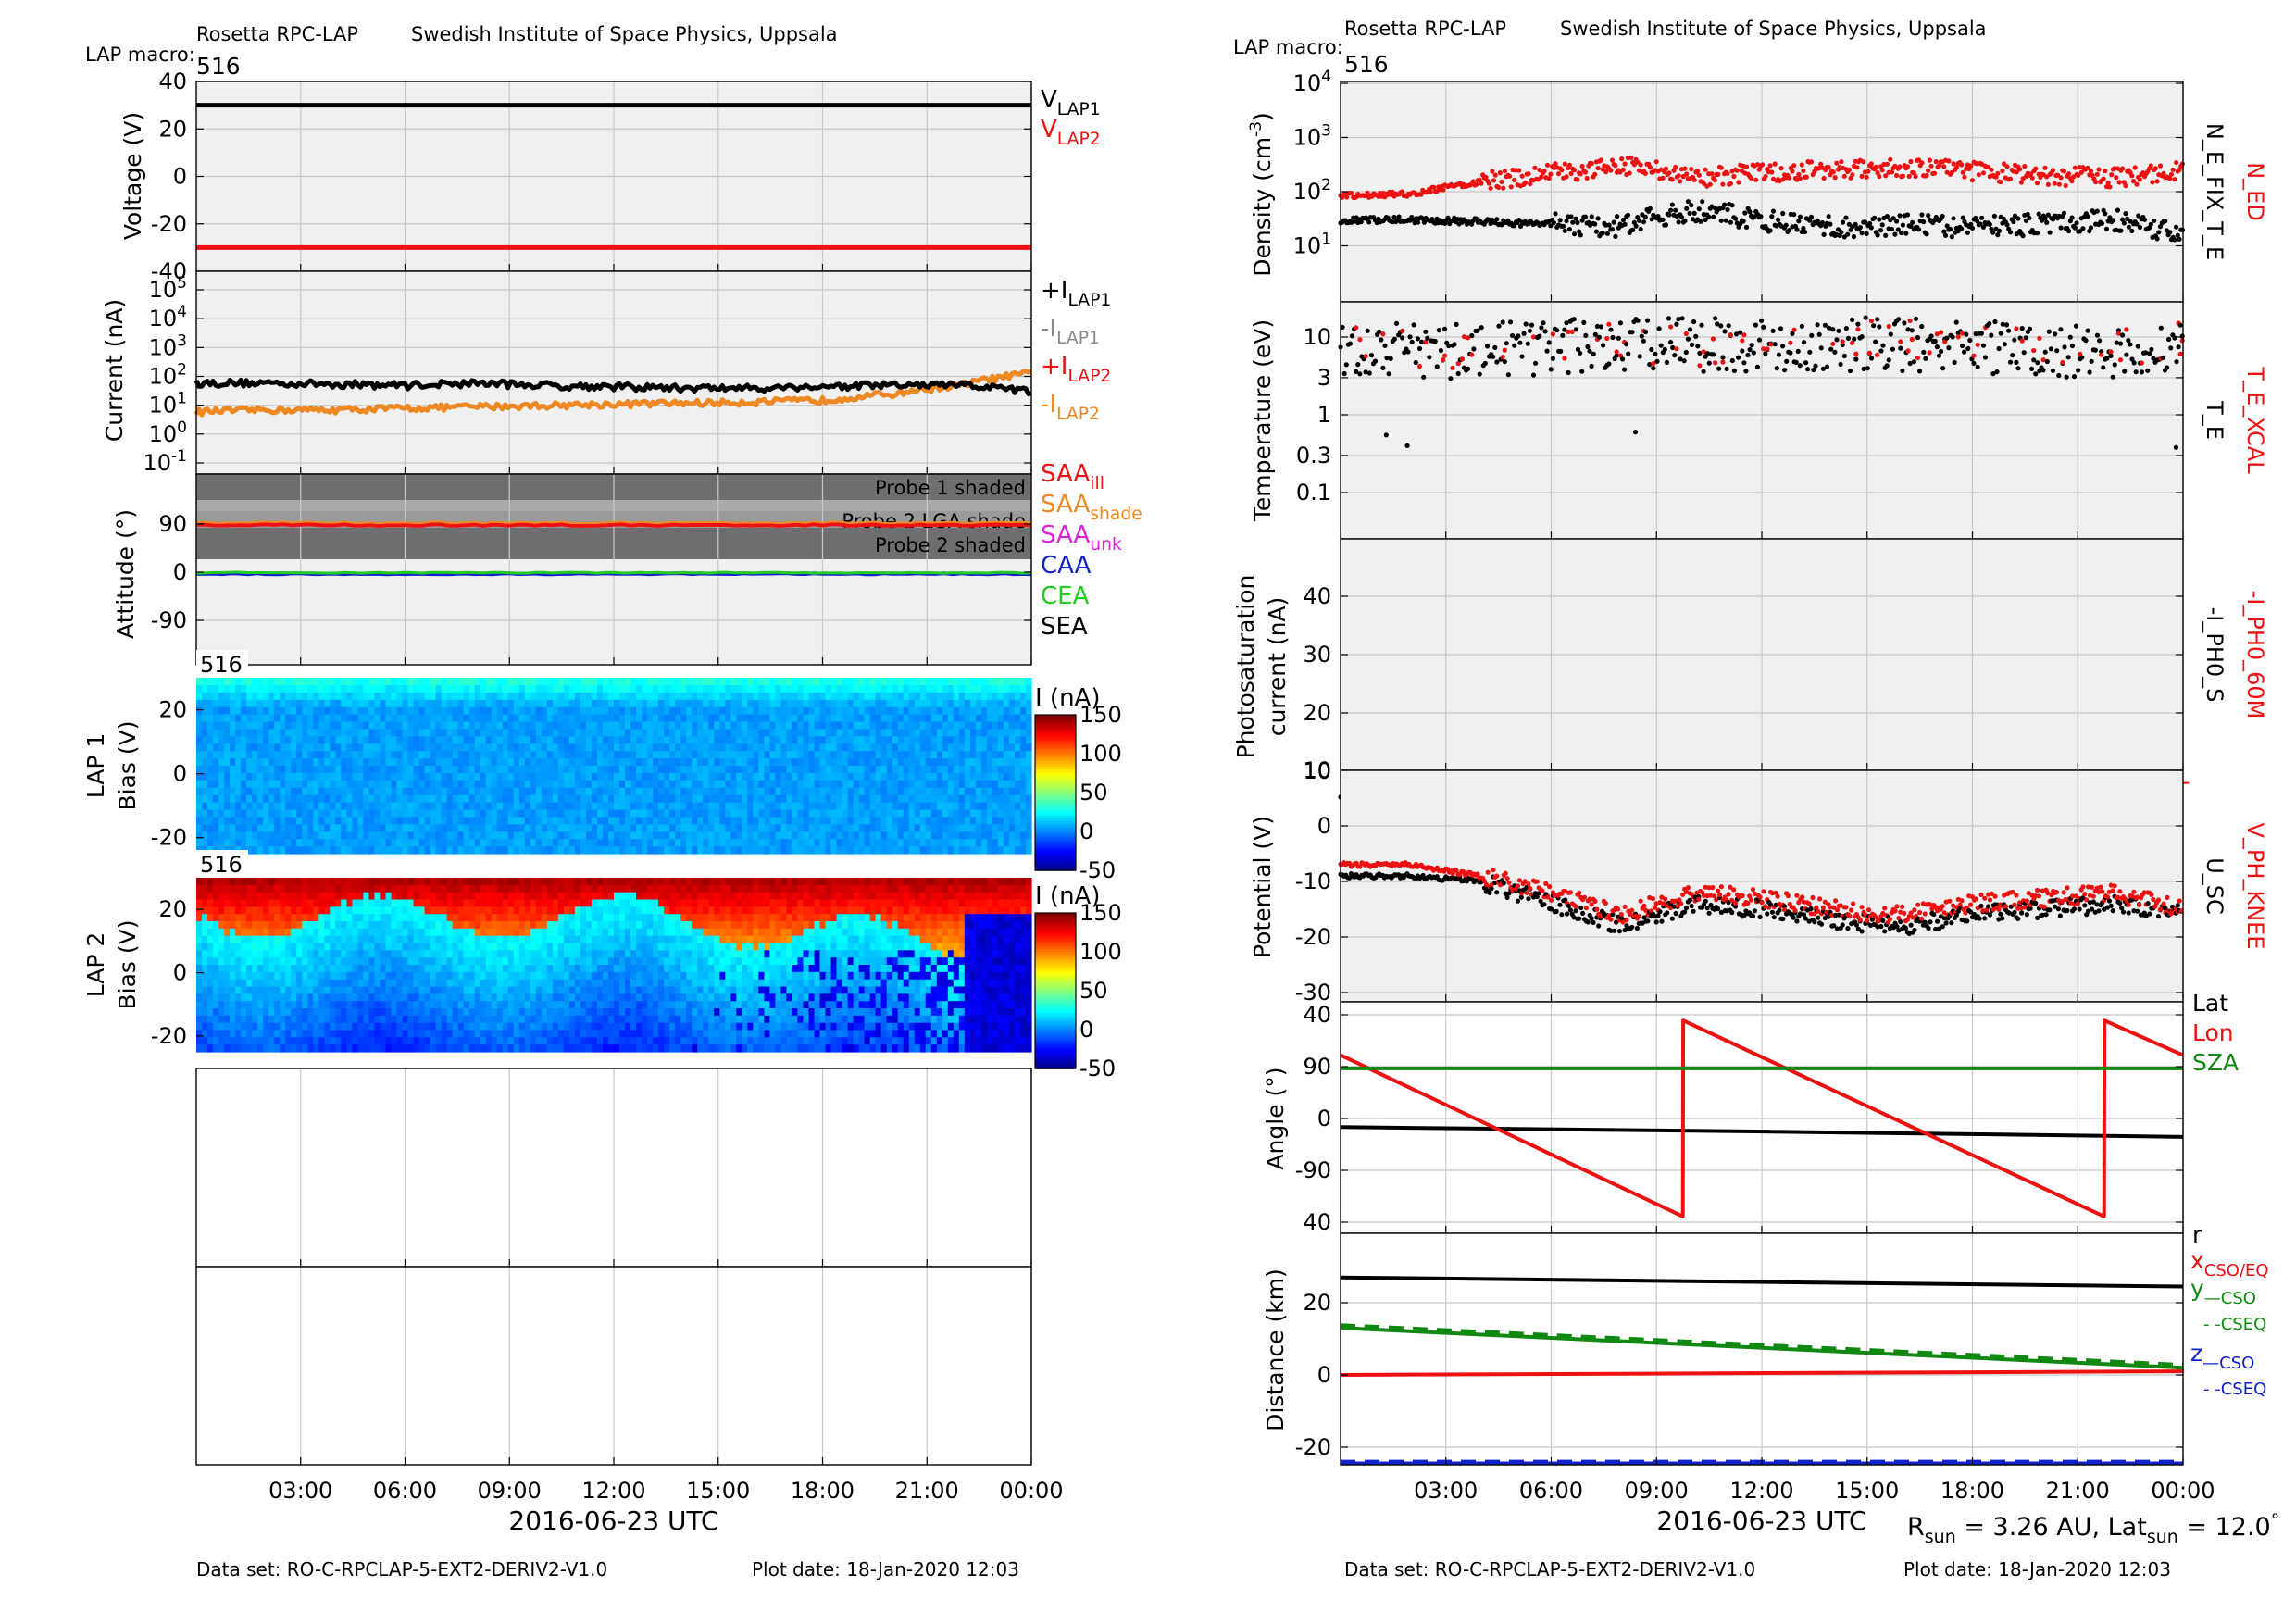 This screenshot has width=2296, height=1624. I want to click on lap1-spectrogram-colorbar-cell, so click(1055, 866).